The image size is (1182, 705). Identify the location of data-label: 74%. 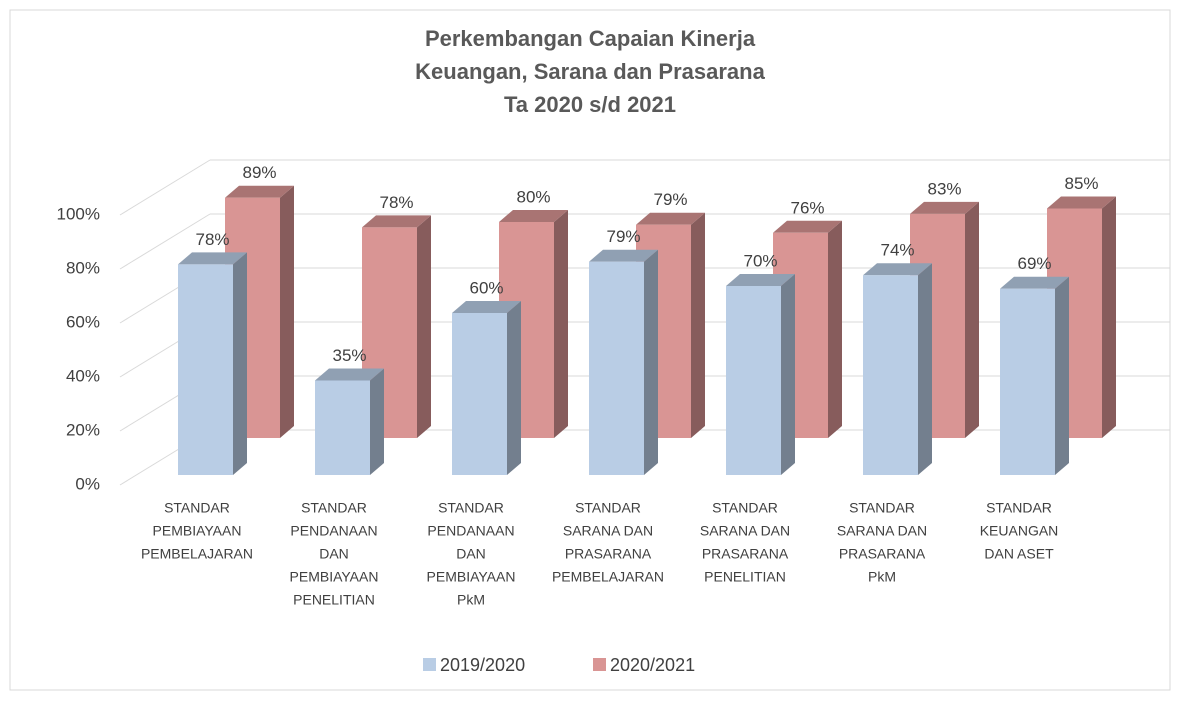
(897, 250).